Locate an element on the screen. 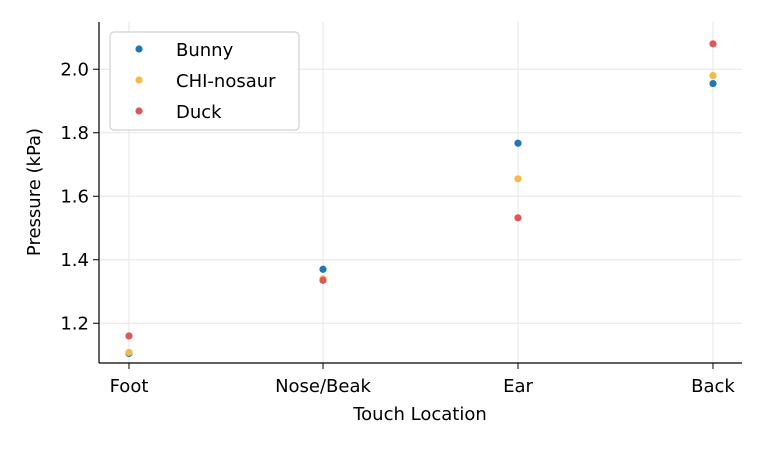  legend-label: Duck is located at coordinates (199, 112).